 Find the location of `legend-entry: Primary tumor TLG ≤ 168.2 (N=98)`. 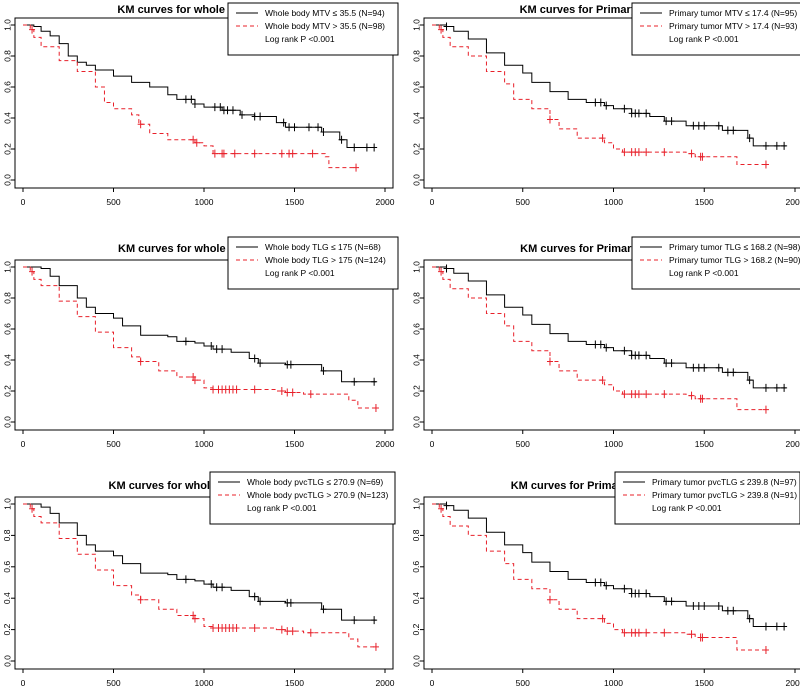

legend-entry: Primary tumor TLG ≤ 168.2 (N=98) is located at coordinates (734, 247).